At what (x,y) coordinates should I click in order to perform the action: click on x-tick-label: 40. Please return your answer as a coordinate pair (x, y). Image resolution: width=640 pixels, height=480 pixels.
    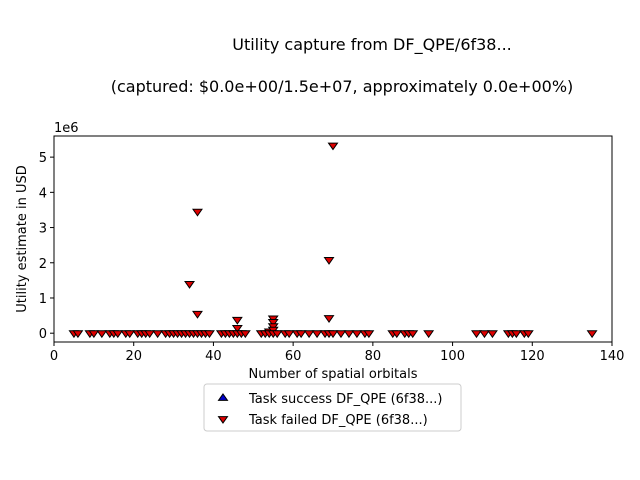
    Looking at the image, I should click on (213, 356).